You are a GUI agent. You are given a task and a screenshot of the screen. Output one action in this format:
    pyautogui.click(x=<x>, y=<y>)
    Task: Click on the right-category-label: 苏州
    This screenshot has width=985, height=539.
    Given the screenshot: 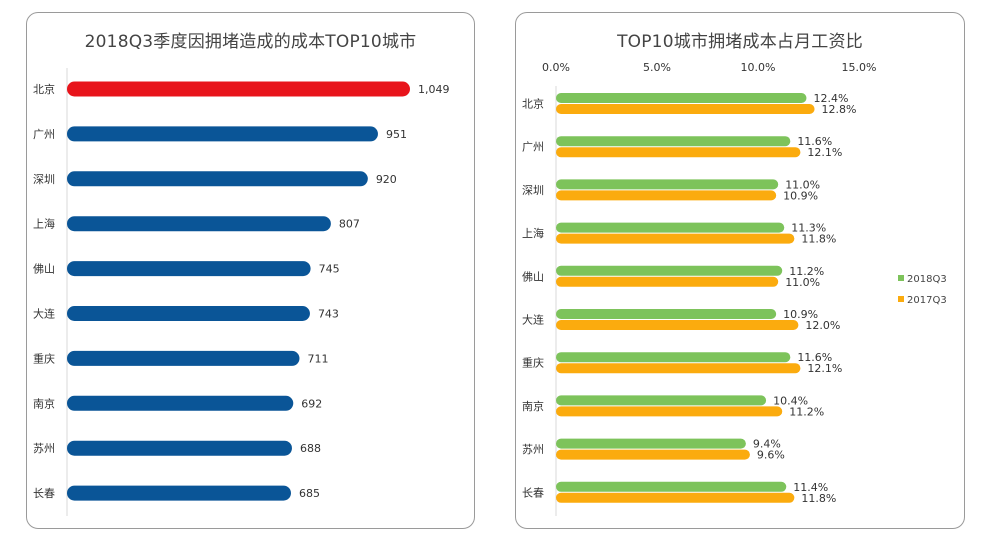 What is the action you would take?
    pyautogui.click(x=533, y=449)
    